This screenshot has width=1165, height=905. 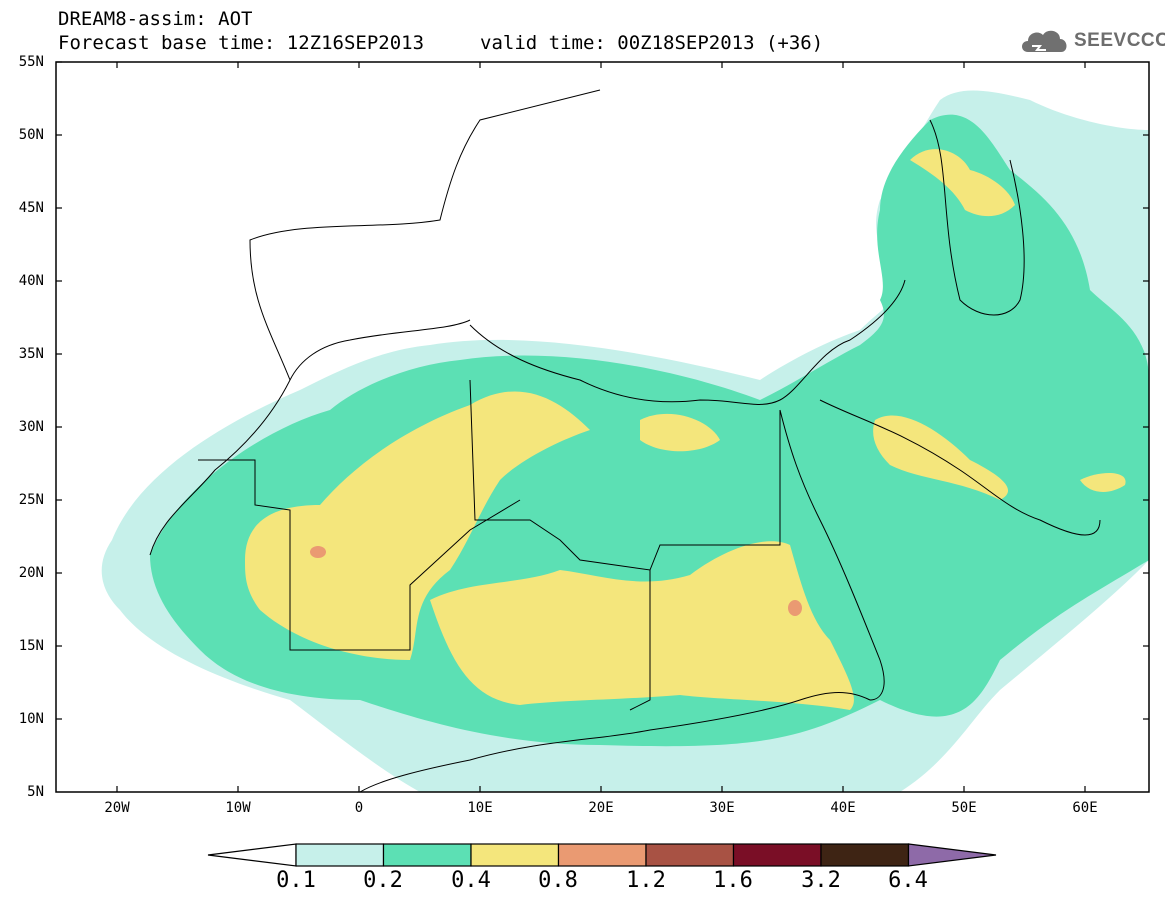 I want to click on cloud-icon, so click(x=1044, y=41).